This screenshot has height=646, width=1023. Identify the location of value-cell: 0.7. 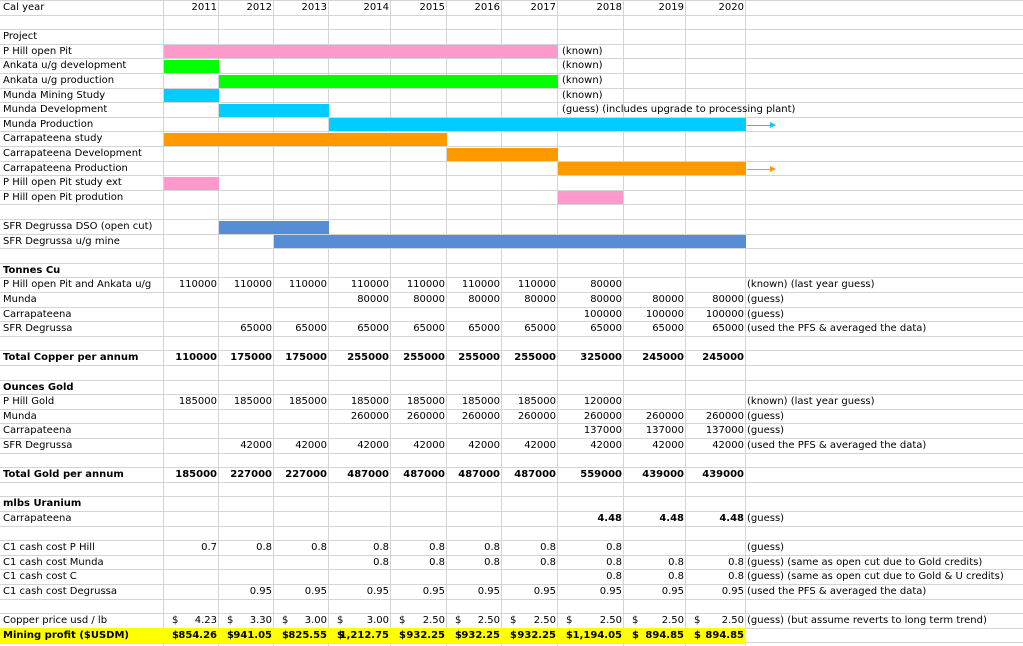
(209, 548).